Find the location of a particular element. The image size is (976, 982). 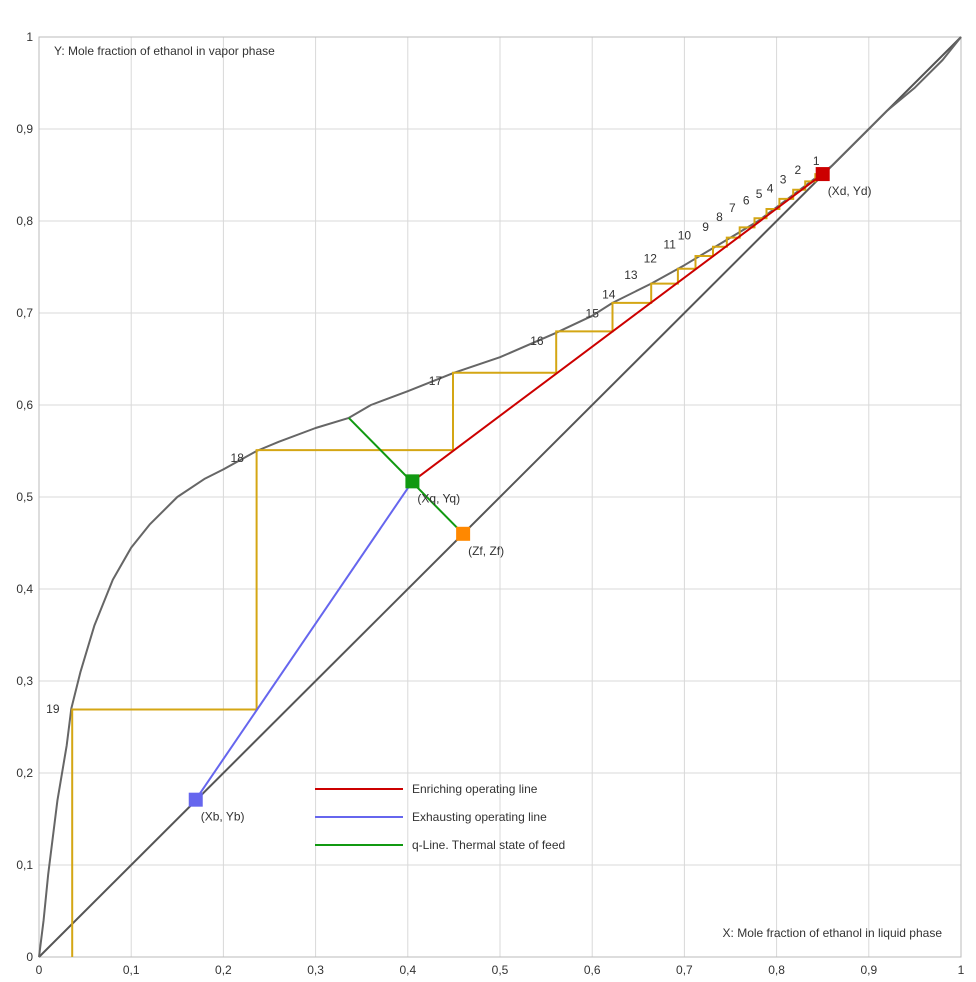

stage-label-14: 14 is located at coordinates (609, 294).